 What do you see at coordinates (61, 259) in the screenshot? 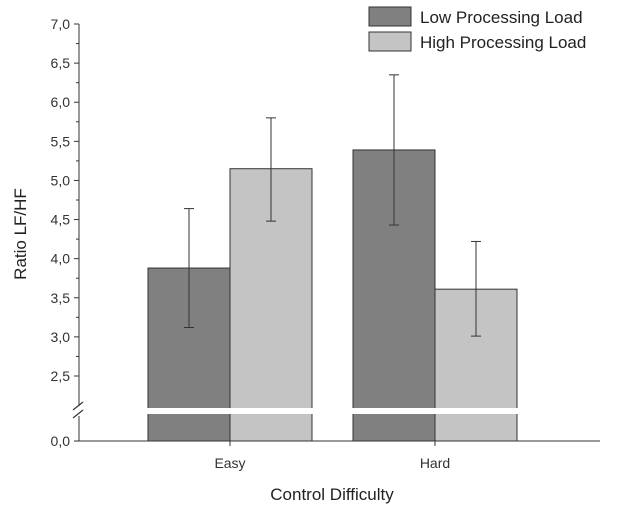
I see `y-tick-label: 4,0` at bounding box center [61, 259].